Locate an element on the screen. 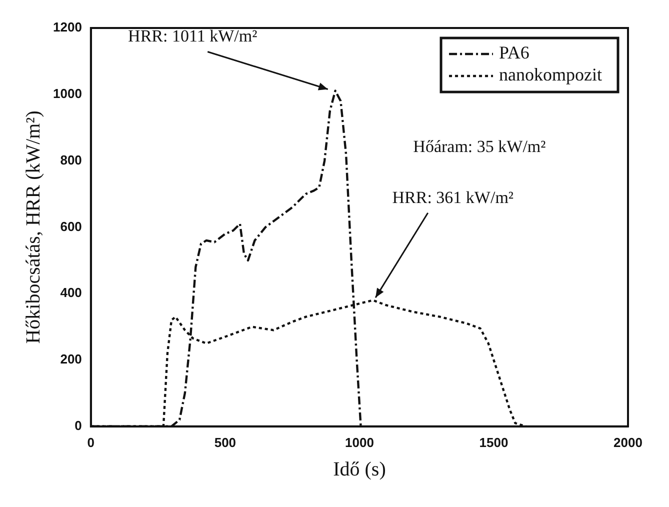 This screenshot has height=507, width=669. annotation: HRR: 1011 kW/m² is located at coordinates (193, 36).